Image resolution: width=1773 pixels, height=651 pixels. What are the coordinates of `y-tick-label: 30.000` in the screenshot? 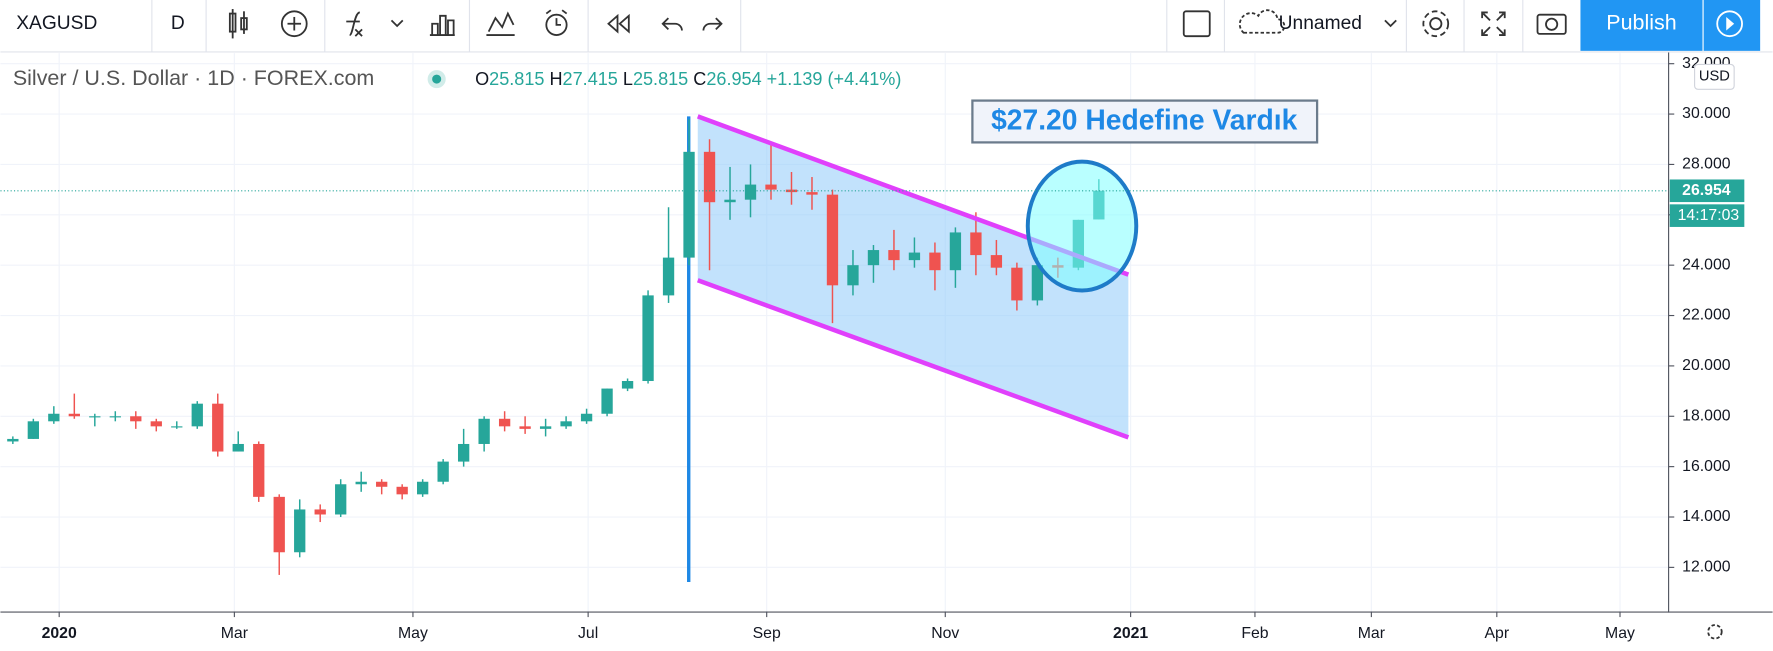 It's located at (1706, 113).